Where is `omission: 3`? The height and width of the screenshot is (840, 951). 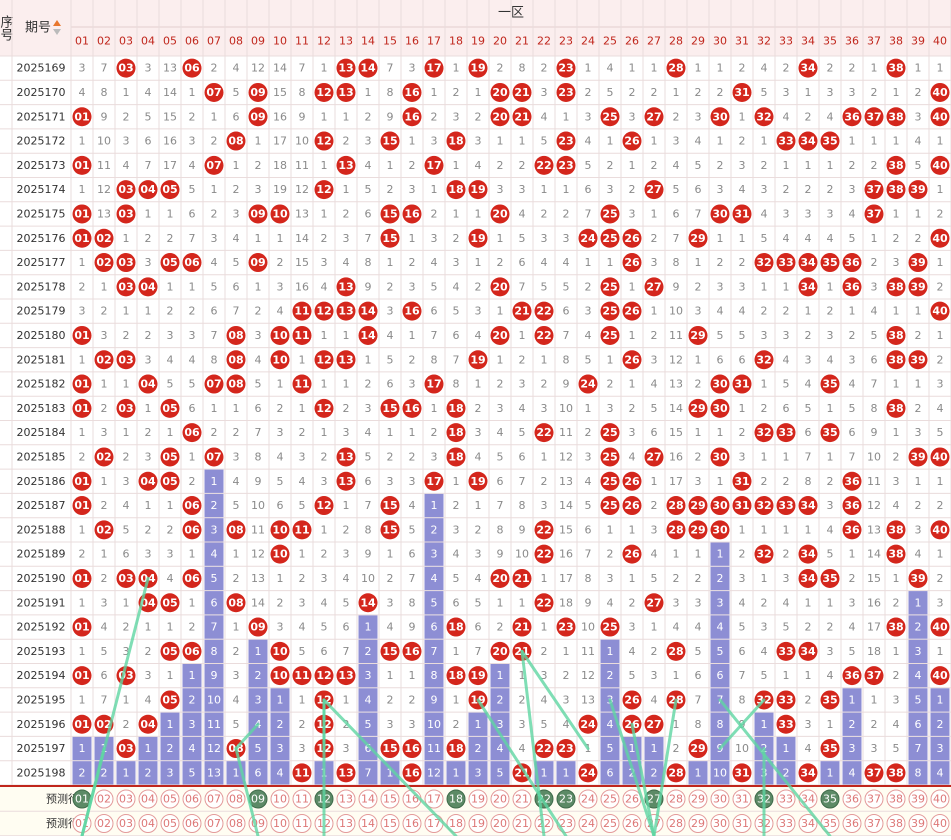 omission: 3 is located at coordinates (456, 262).